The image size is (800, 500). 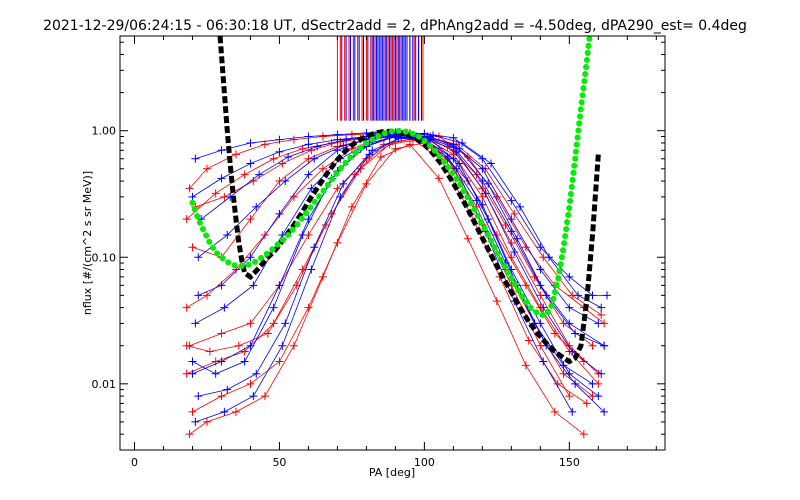 I want to click on y-tick-label: 1.00, so click(x=104, y=131).